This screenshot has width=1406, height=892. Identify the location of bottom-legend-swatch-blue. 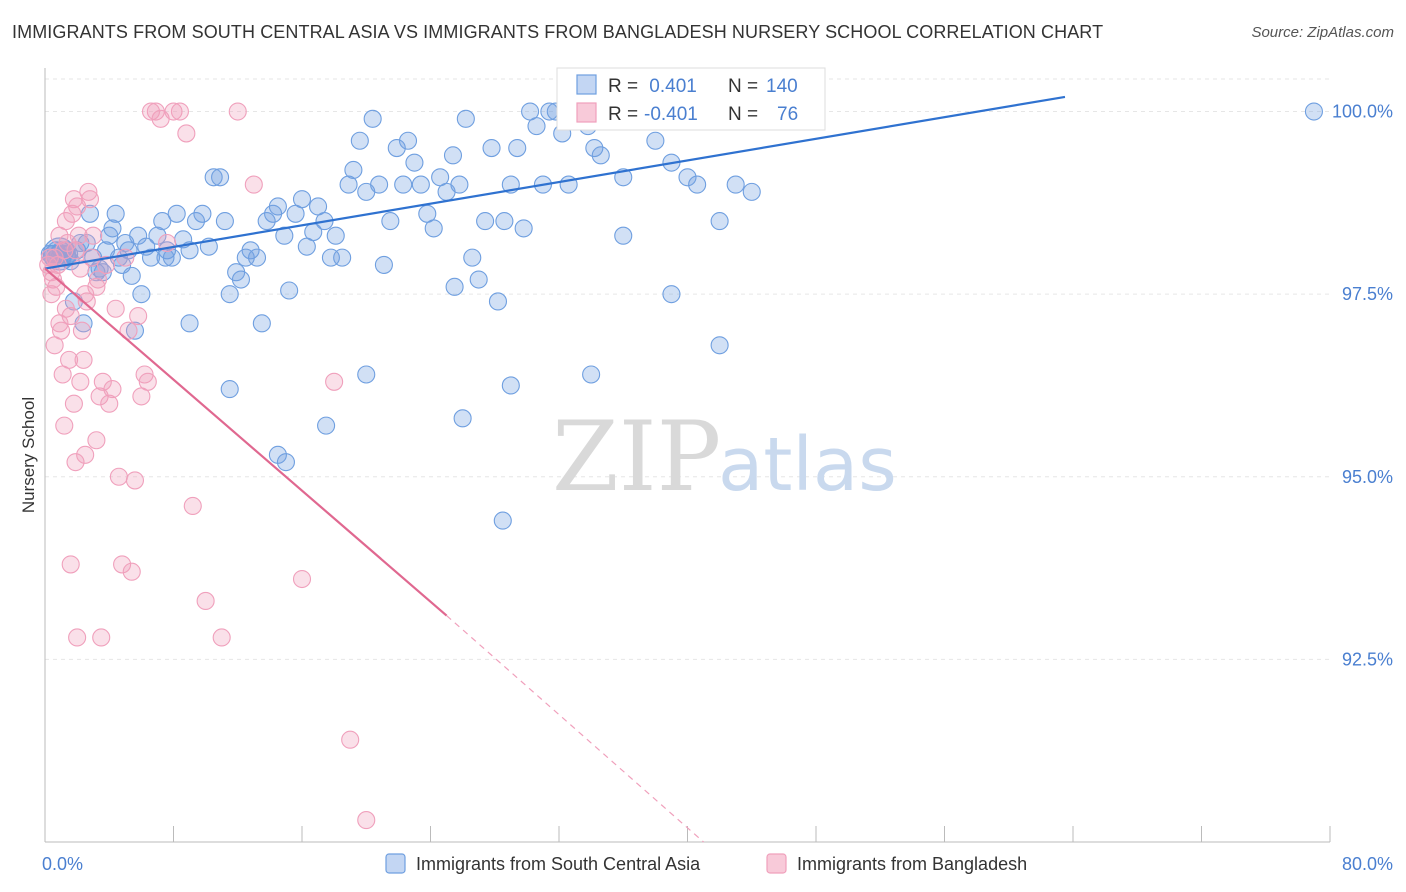
(395, 863).